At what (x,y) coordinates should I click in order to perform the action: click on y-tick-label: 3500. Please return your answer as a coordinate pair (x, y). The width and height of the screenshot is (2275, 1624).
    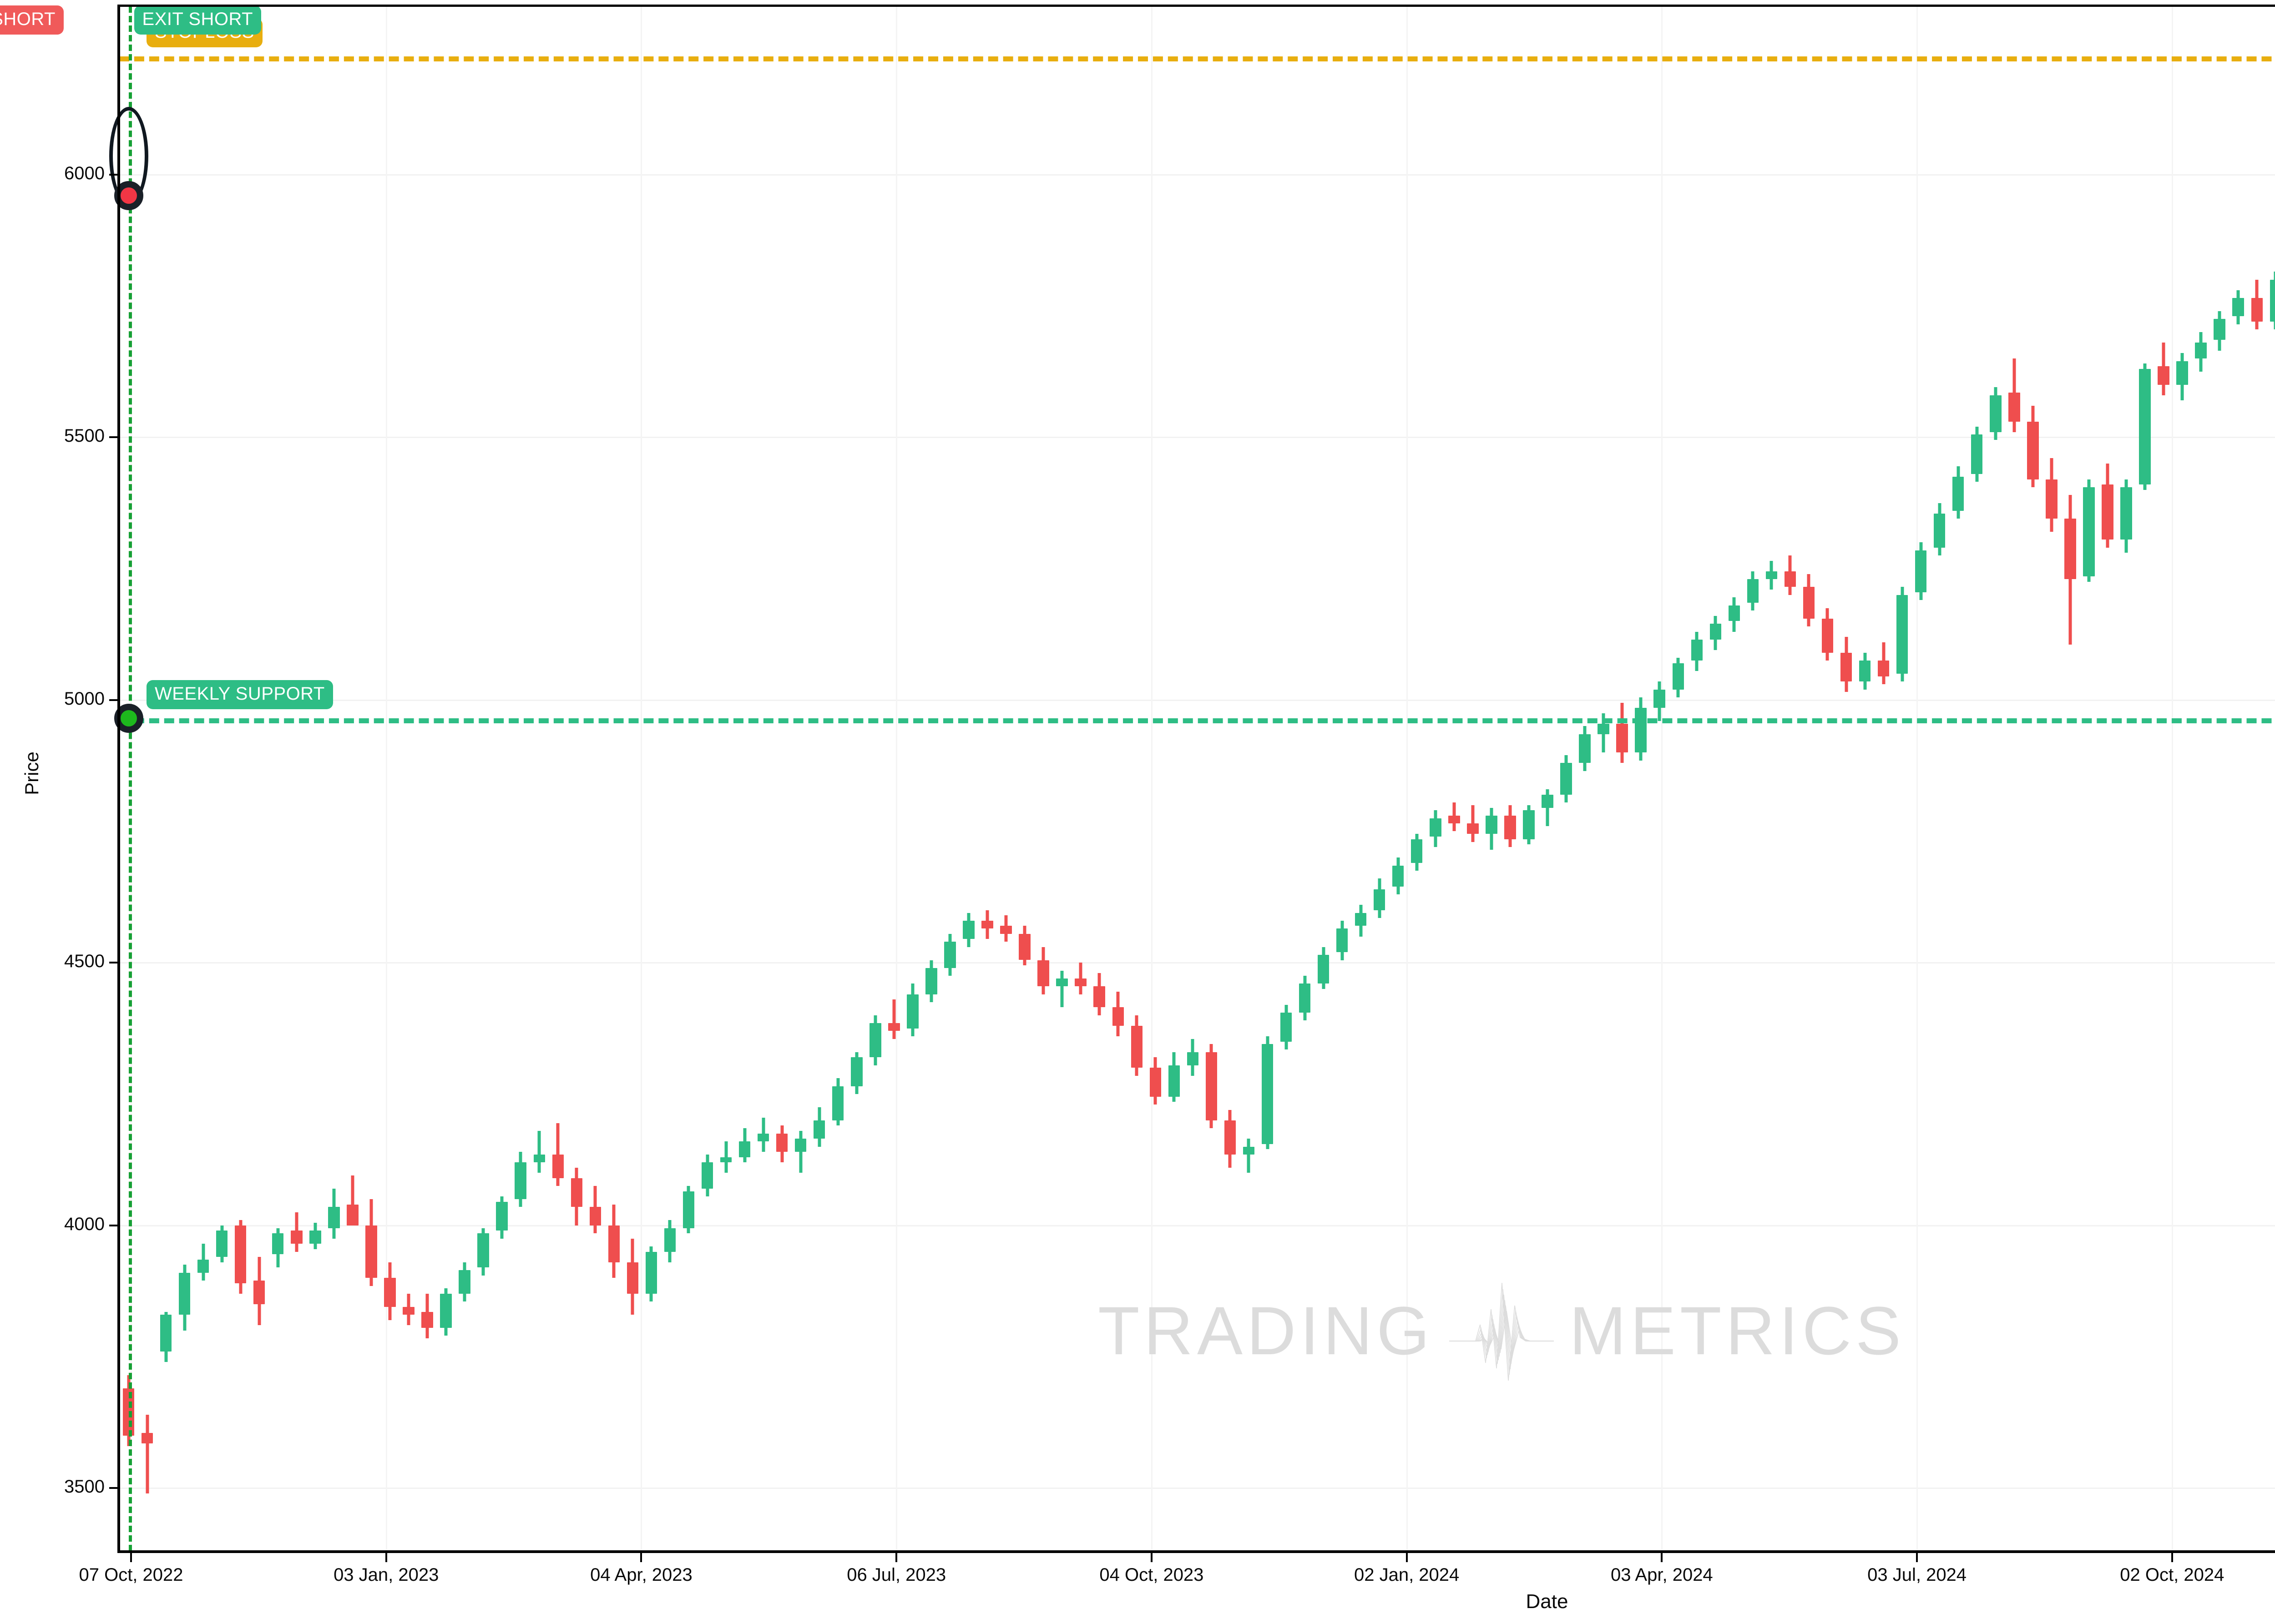
    Looking at the image, I should click on (84, 1487).